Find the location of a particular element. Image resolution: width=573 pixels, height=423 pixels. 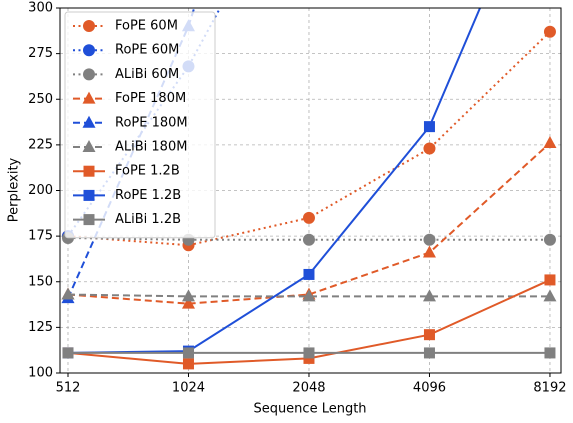

y-tick-label: 300 is located at coordinates (40, 8).